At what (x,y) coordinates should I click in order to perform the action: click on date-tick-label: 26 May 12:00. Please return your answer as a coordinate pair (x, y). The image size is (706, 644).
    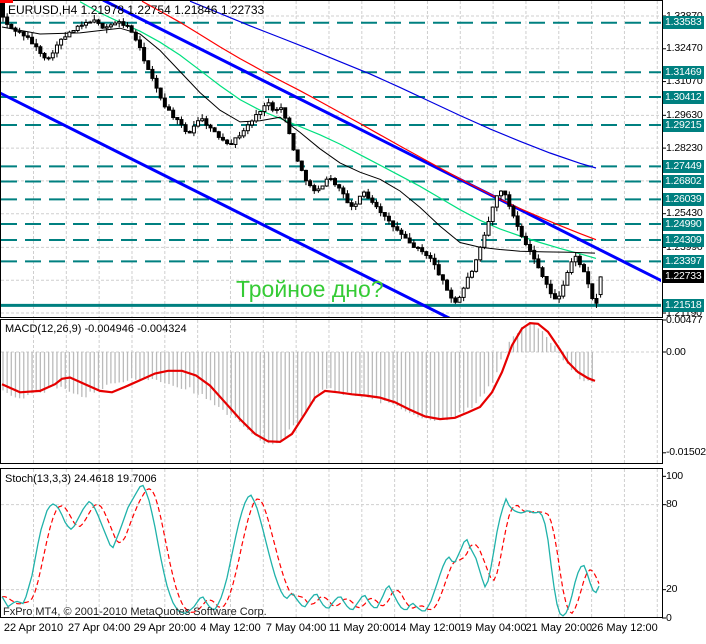
    Looking at the image, I should click on (624, 628).